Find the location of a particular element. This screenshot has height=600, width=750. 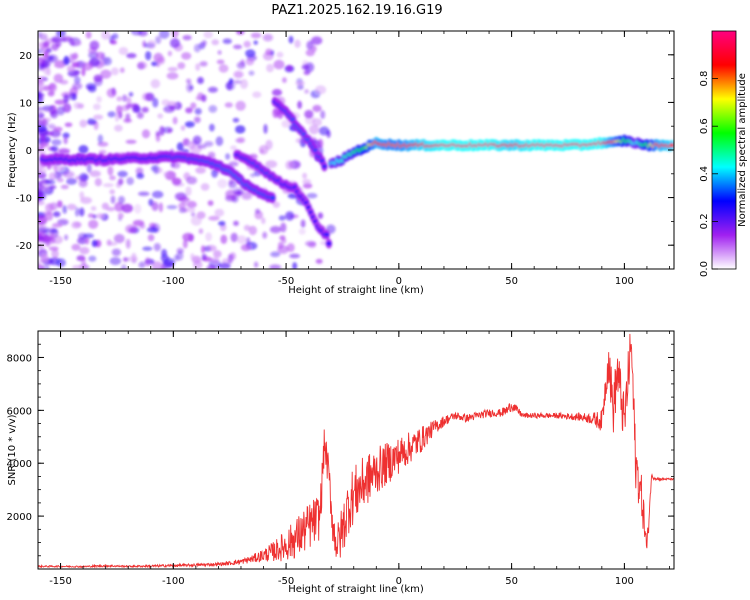

y-tick-label: 0 is located at coordinates (29, 151).